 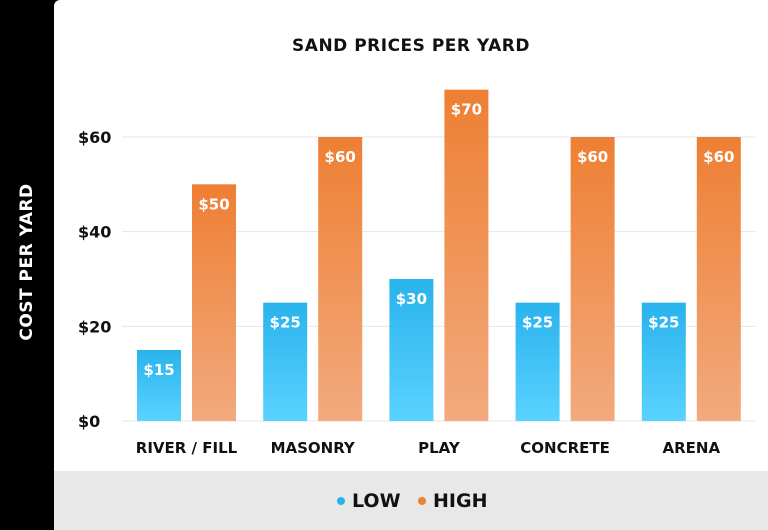 What do you see at coordinates (94, 137) in the screenshot?
I see `y-tick-label: $60` at bounding box center [94, 137].